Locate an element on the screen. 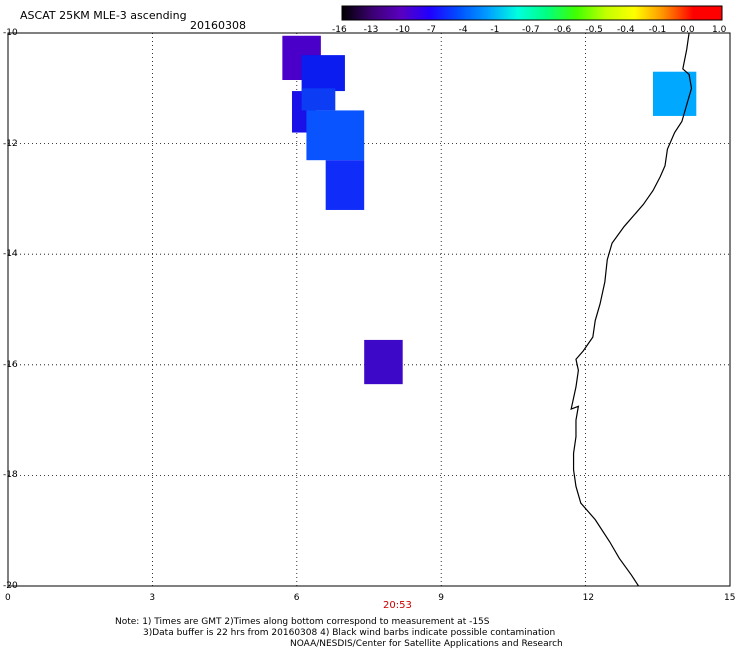  y-tick-label: -12 is located at coordinates (10, 143).